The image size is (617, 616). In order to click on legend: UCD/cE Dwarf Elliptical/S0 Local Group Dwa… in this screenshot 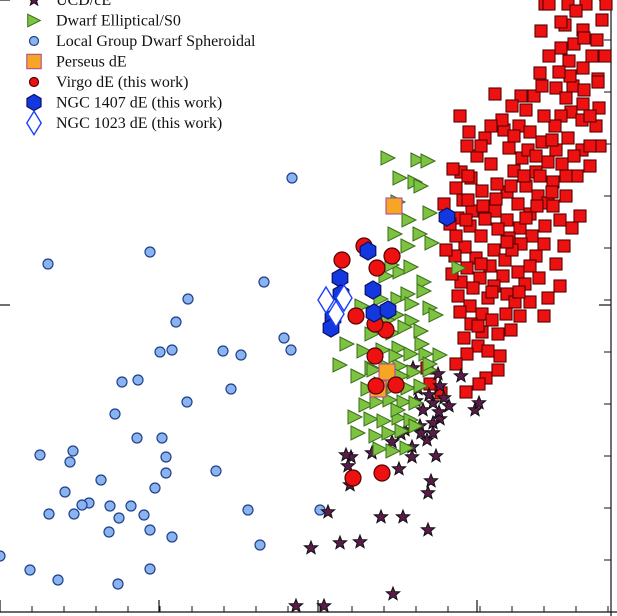, I will do `click(140, 68)`.